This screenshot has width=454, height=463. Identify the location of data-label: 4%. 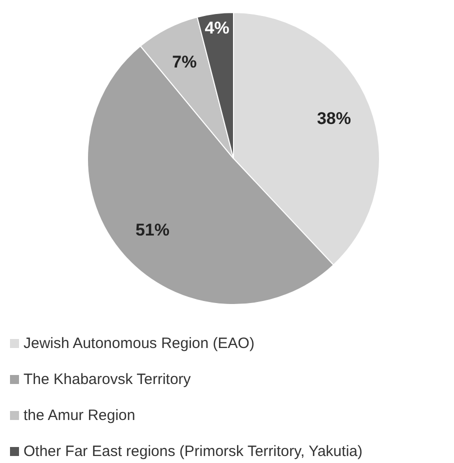
(217, 28).